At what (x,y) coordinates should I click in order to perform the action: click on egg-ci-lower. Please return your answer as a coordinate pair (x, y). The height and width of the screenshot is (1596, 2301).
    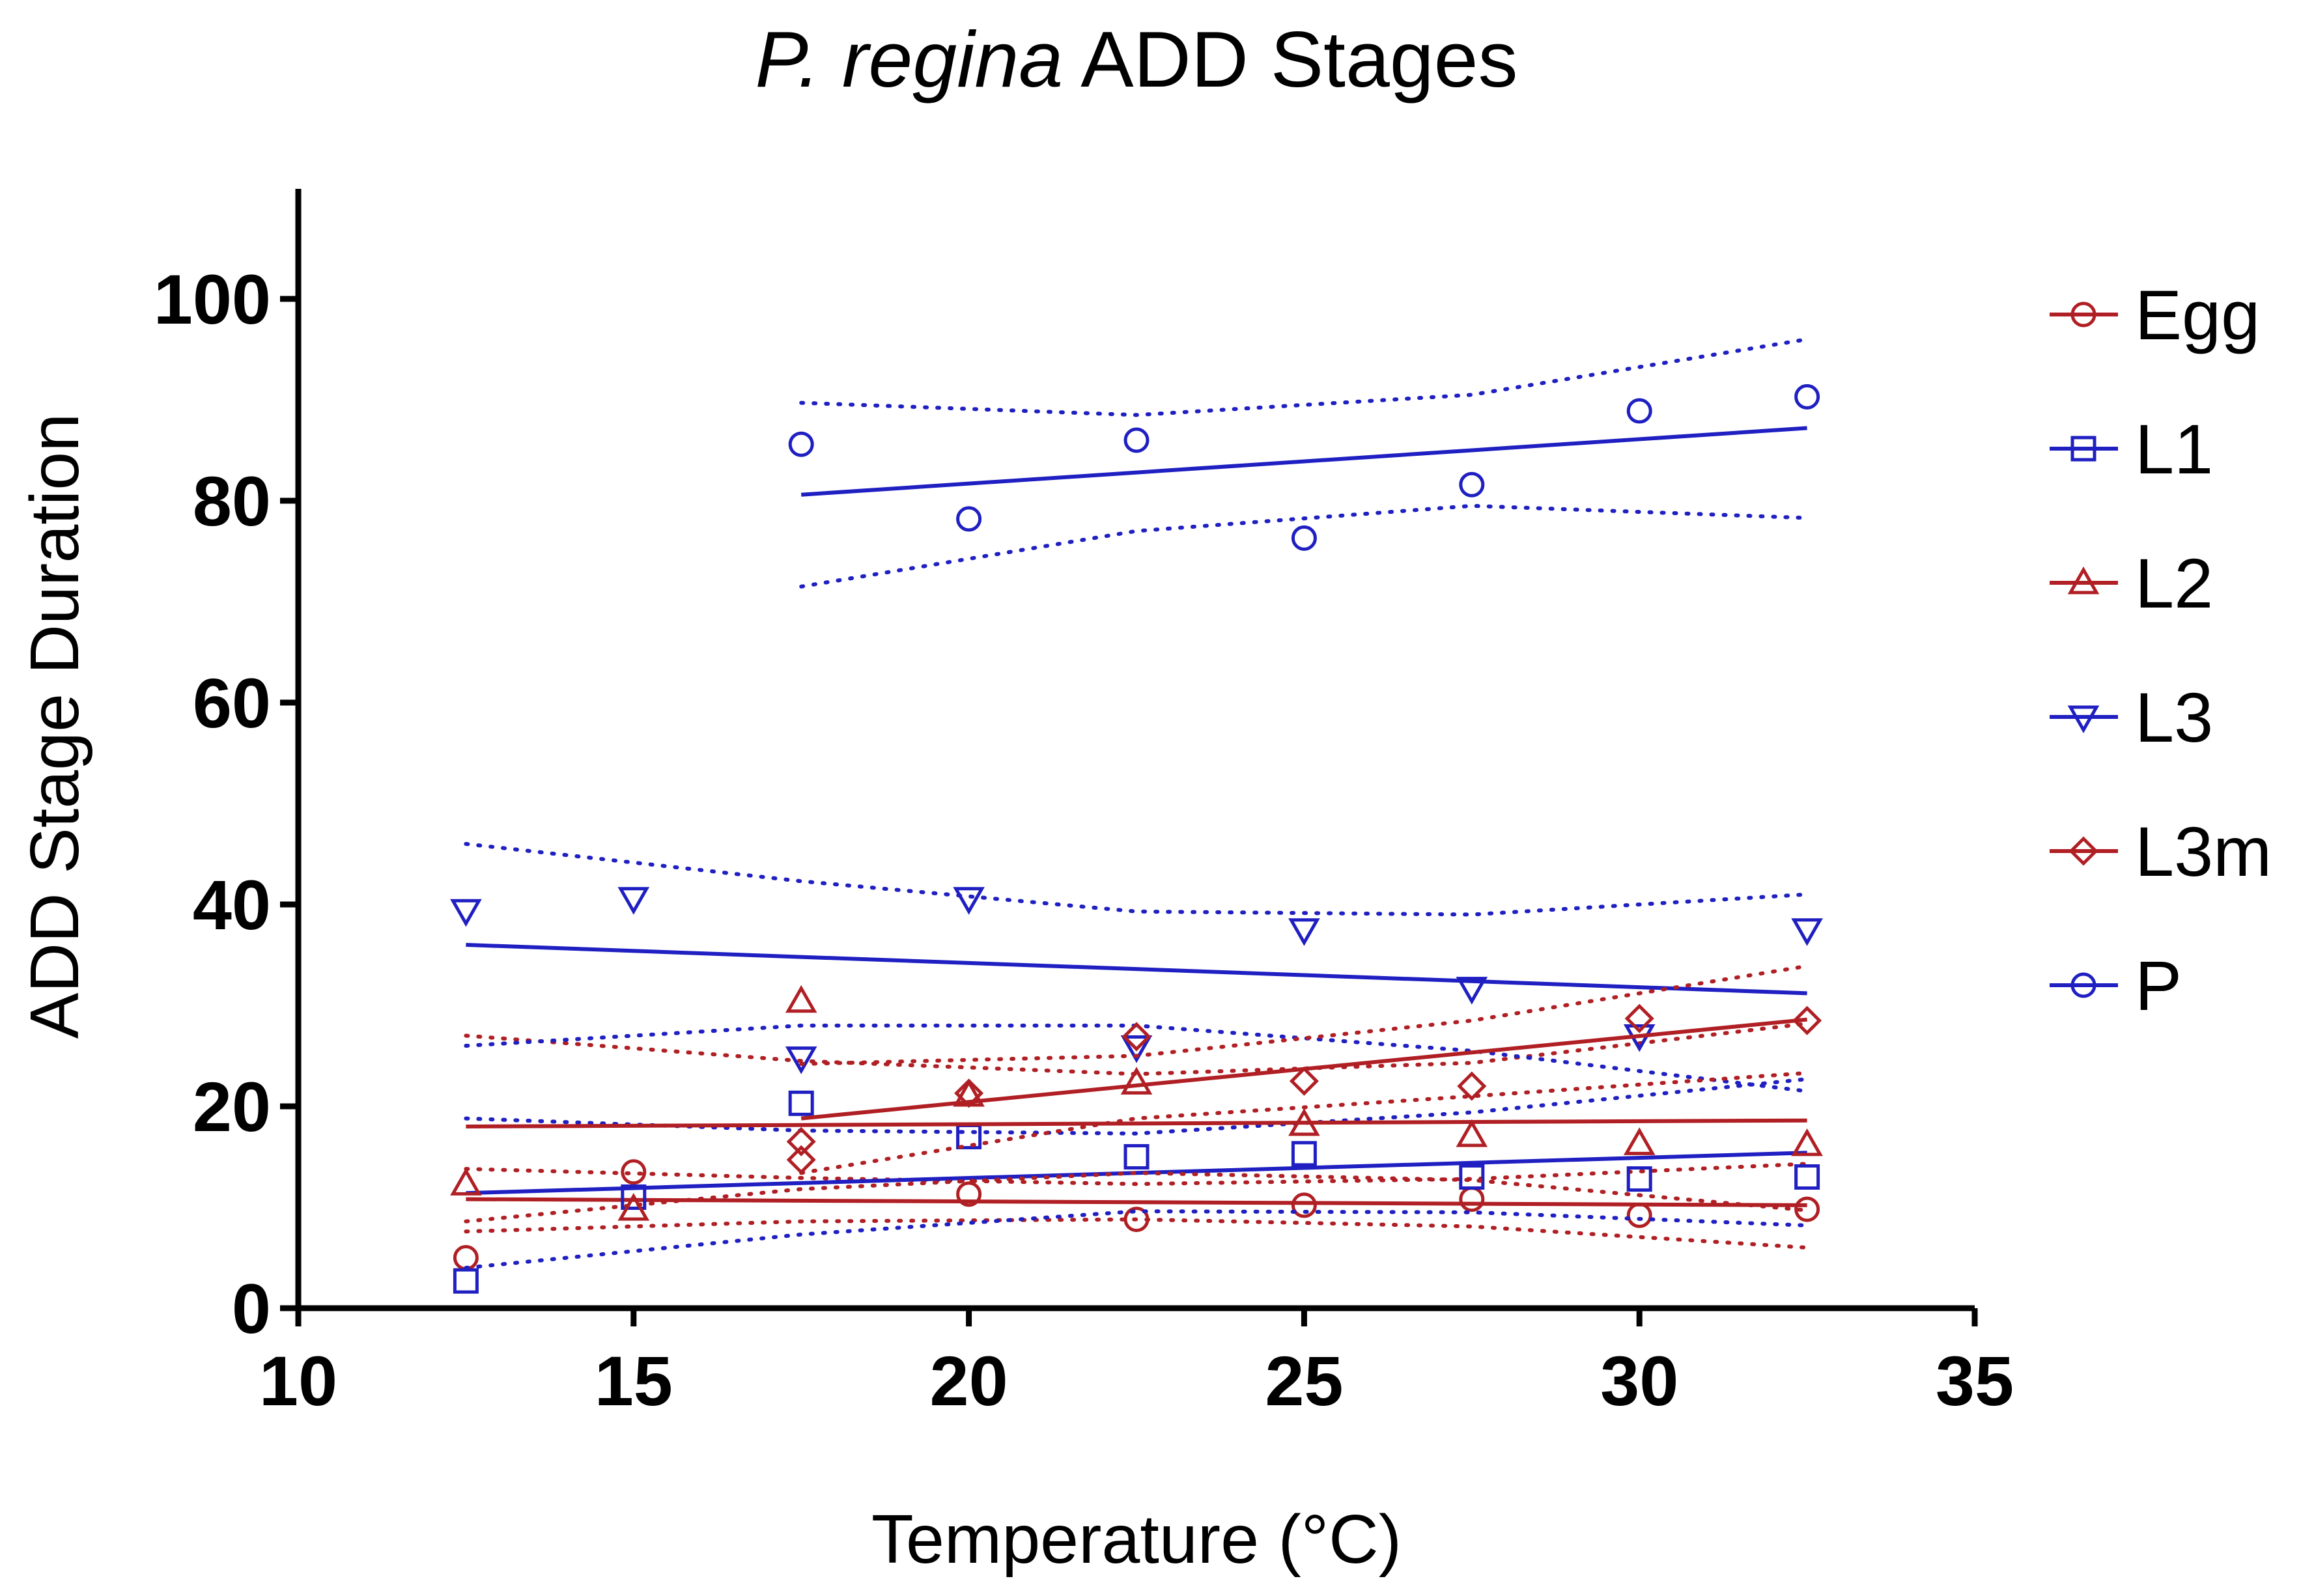
    Looking at the image, I should click on (1136, 1234).